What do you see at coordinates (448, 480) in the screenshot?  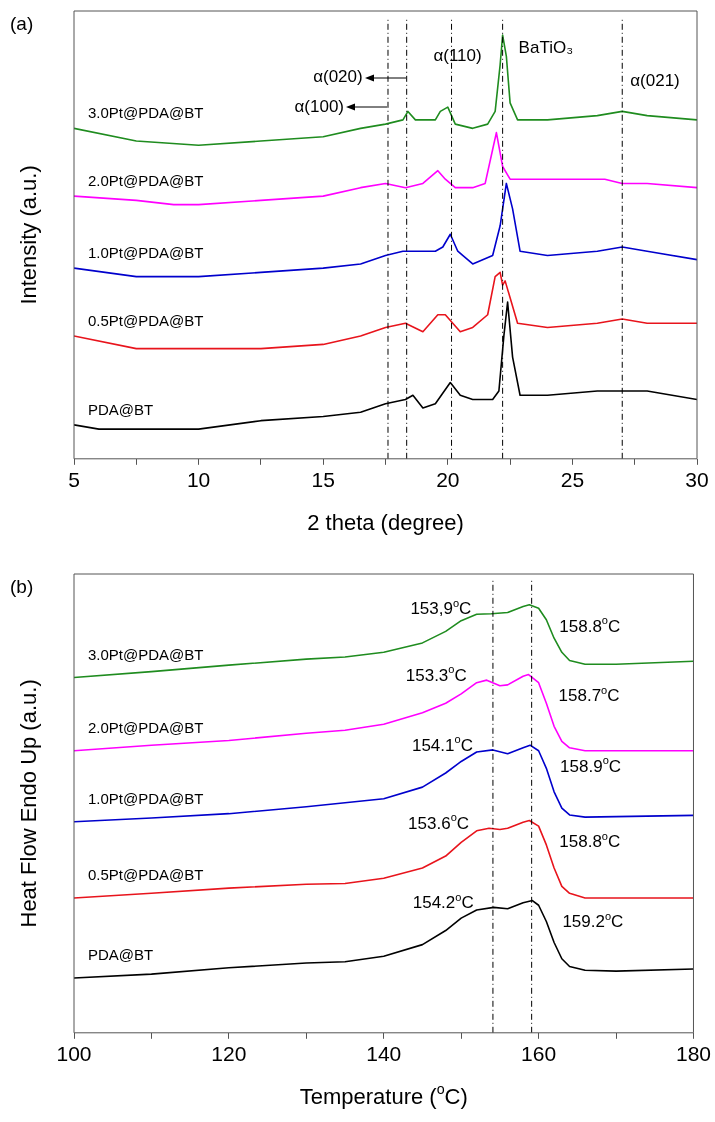 I see `x-tick-label: 20` at bounding box center [448, 480].